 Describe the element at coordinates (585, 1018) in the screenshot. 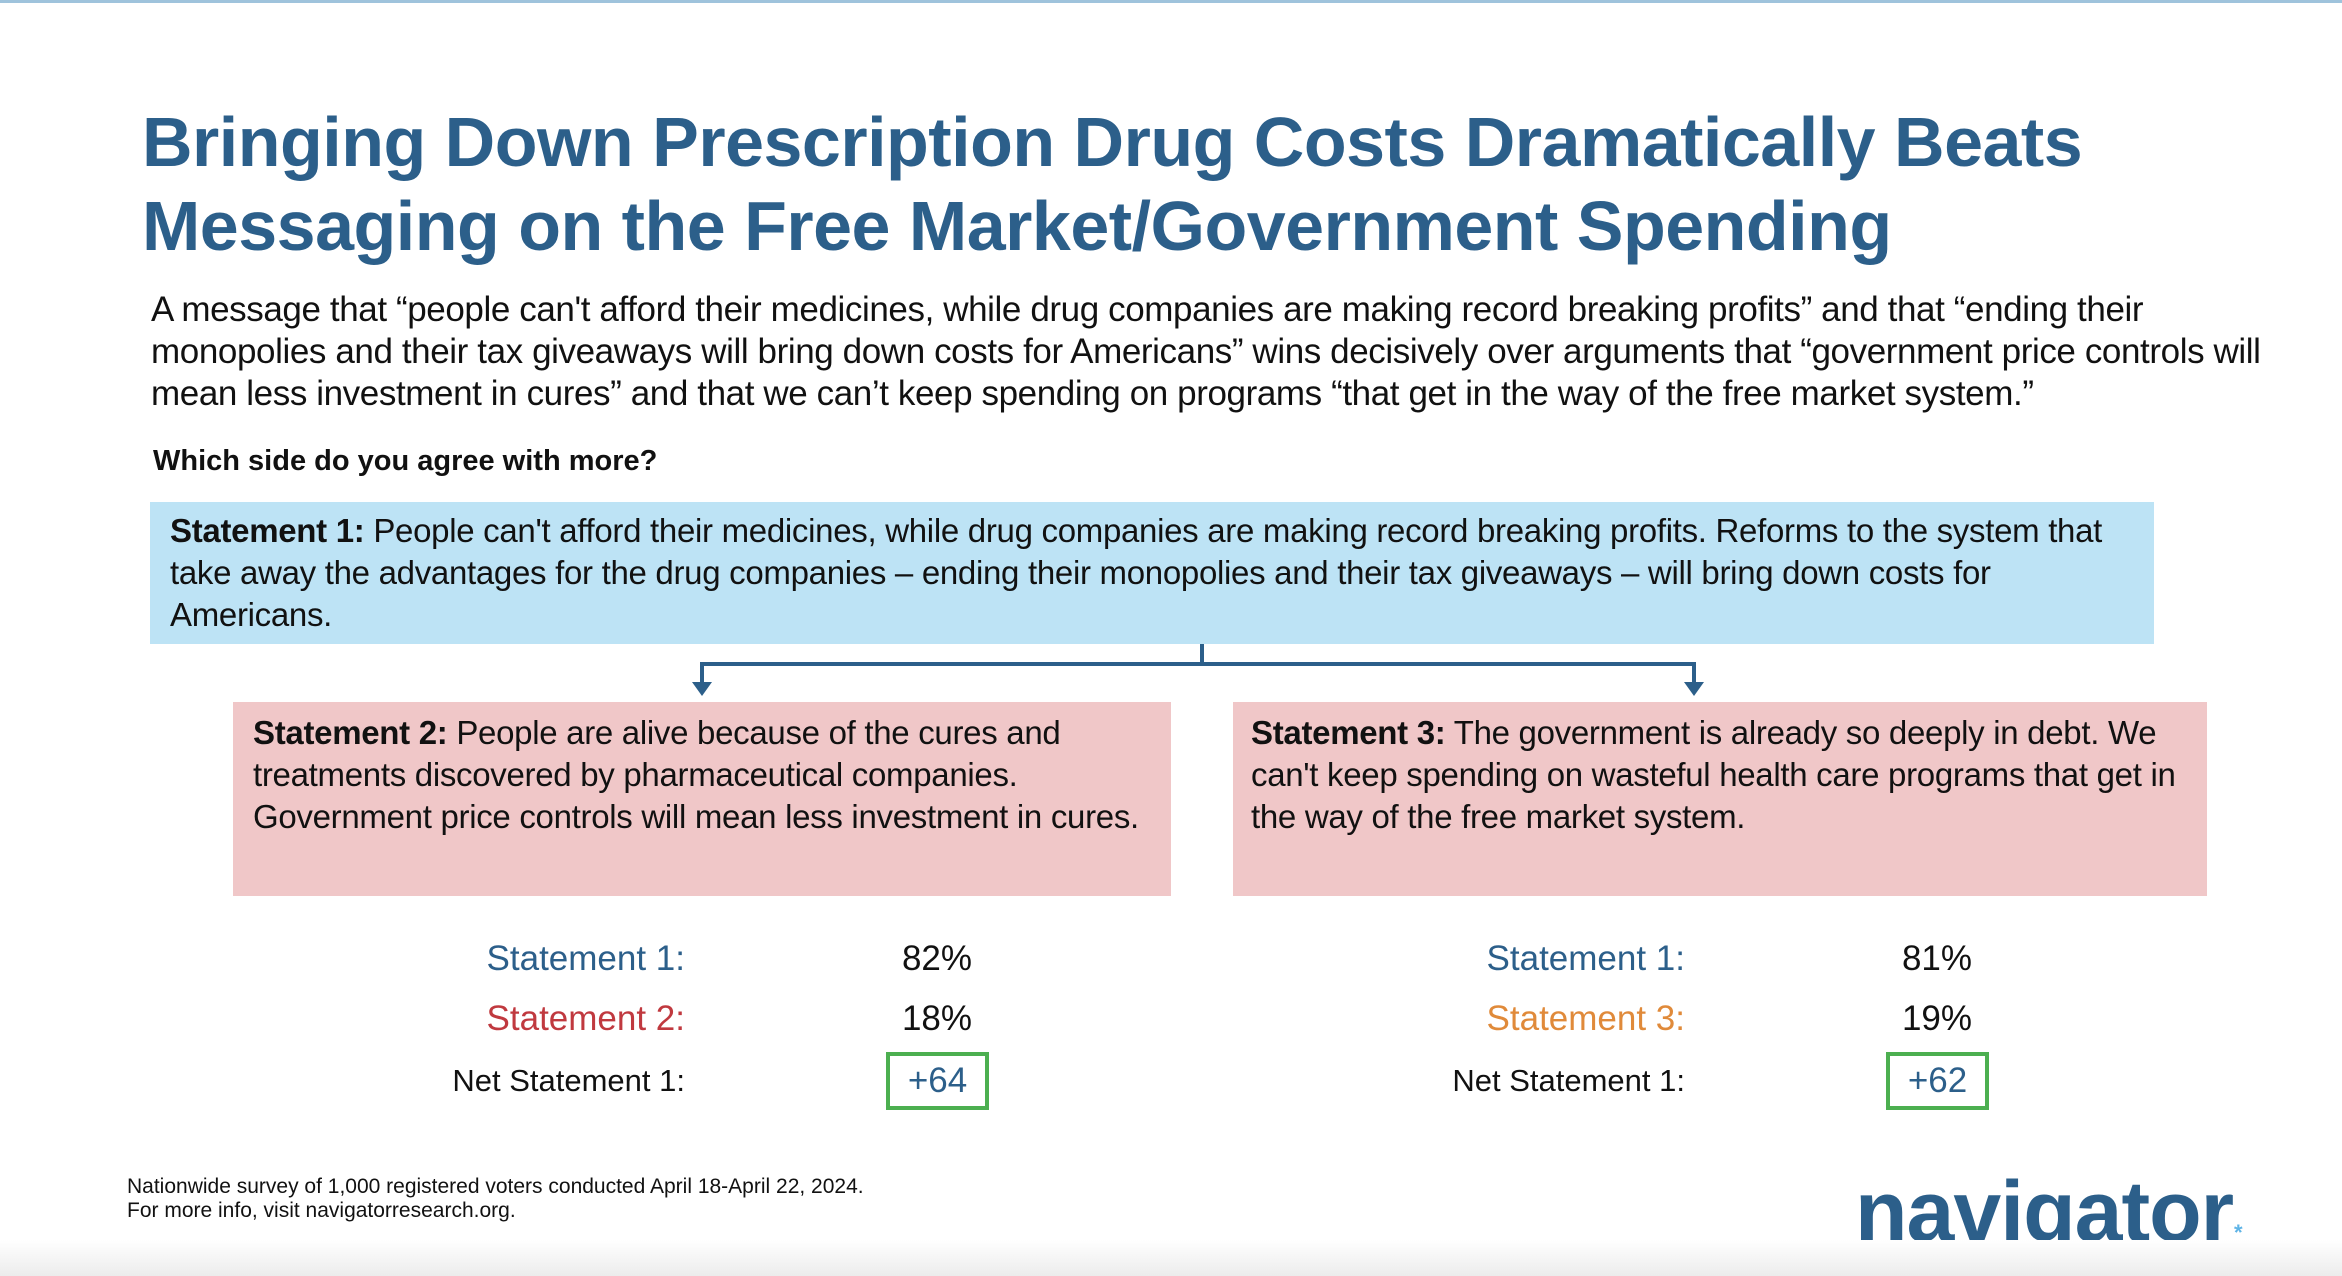

I see `result-label-statement-2: Statement 2:` at that location.